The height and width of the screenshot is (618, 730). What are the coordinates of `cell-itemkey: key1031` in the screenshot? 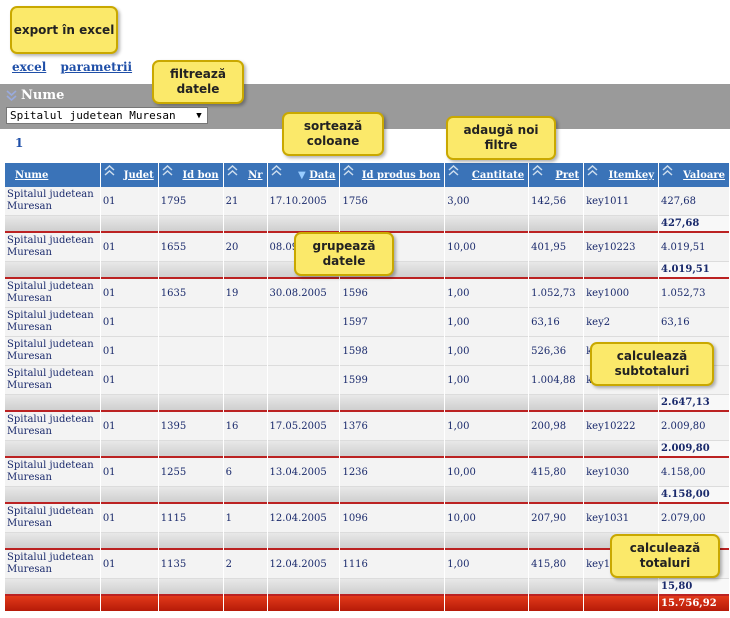 It's located at (621, 518).